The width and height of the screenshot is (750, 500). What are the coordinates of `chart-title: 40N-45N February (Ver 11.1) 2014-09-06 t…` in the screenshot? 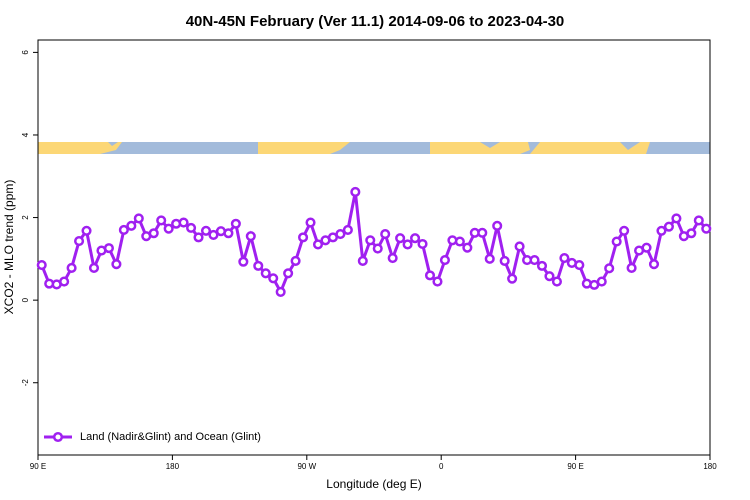 It's located at (375, 21).